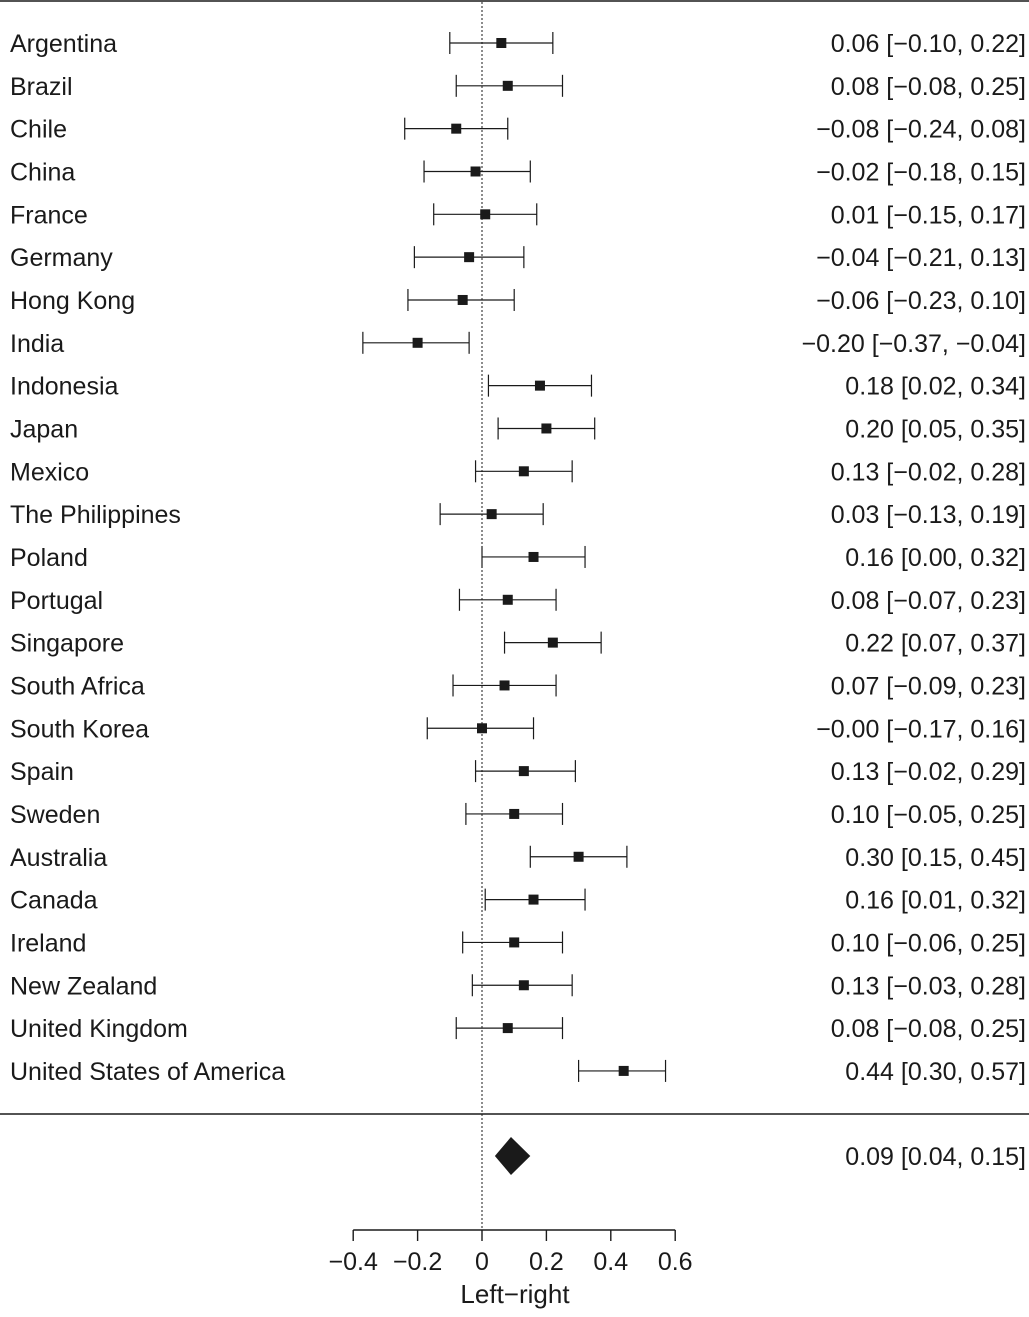 Image resolution: width=1029 pixels, height=1317 pixels. Describe the element at coordinates (518, 601) in the screenshot. I see `study-row: Portugal 0.08 [−0.07, 0.23]` at that location.